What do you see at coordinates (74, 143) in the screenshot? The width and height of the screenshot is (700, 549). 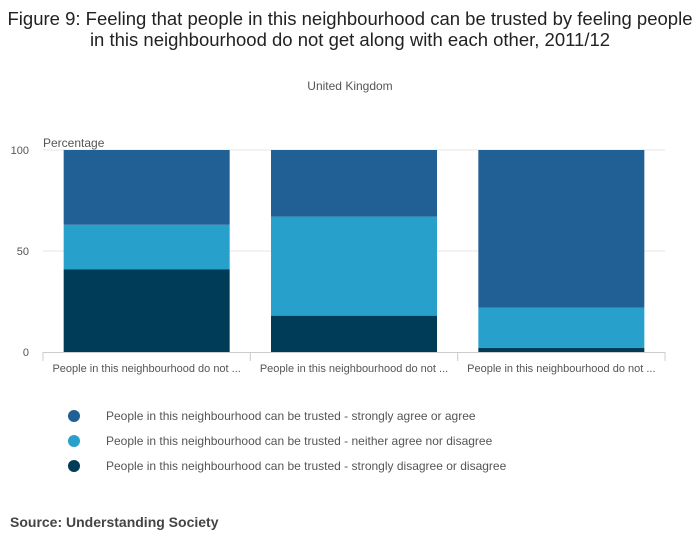 I see `y-axis-label: Percentage` at bounding box center [74, 143].